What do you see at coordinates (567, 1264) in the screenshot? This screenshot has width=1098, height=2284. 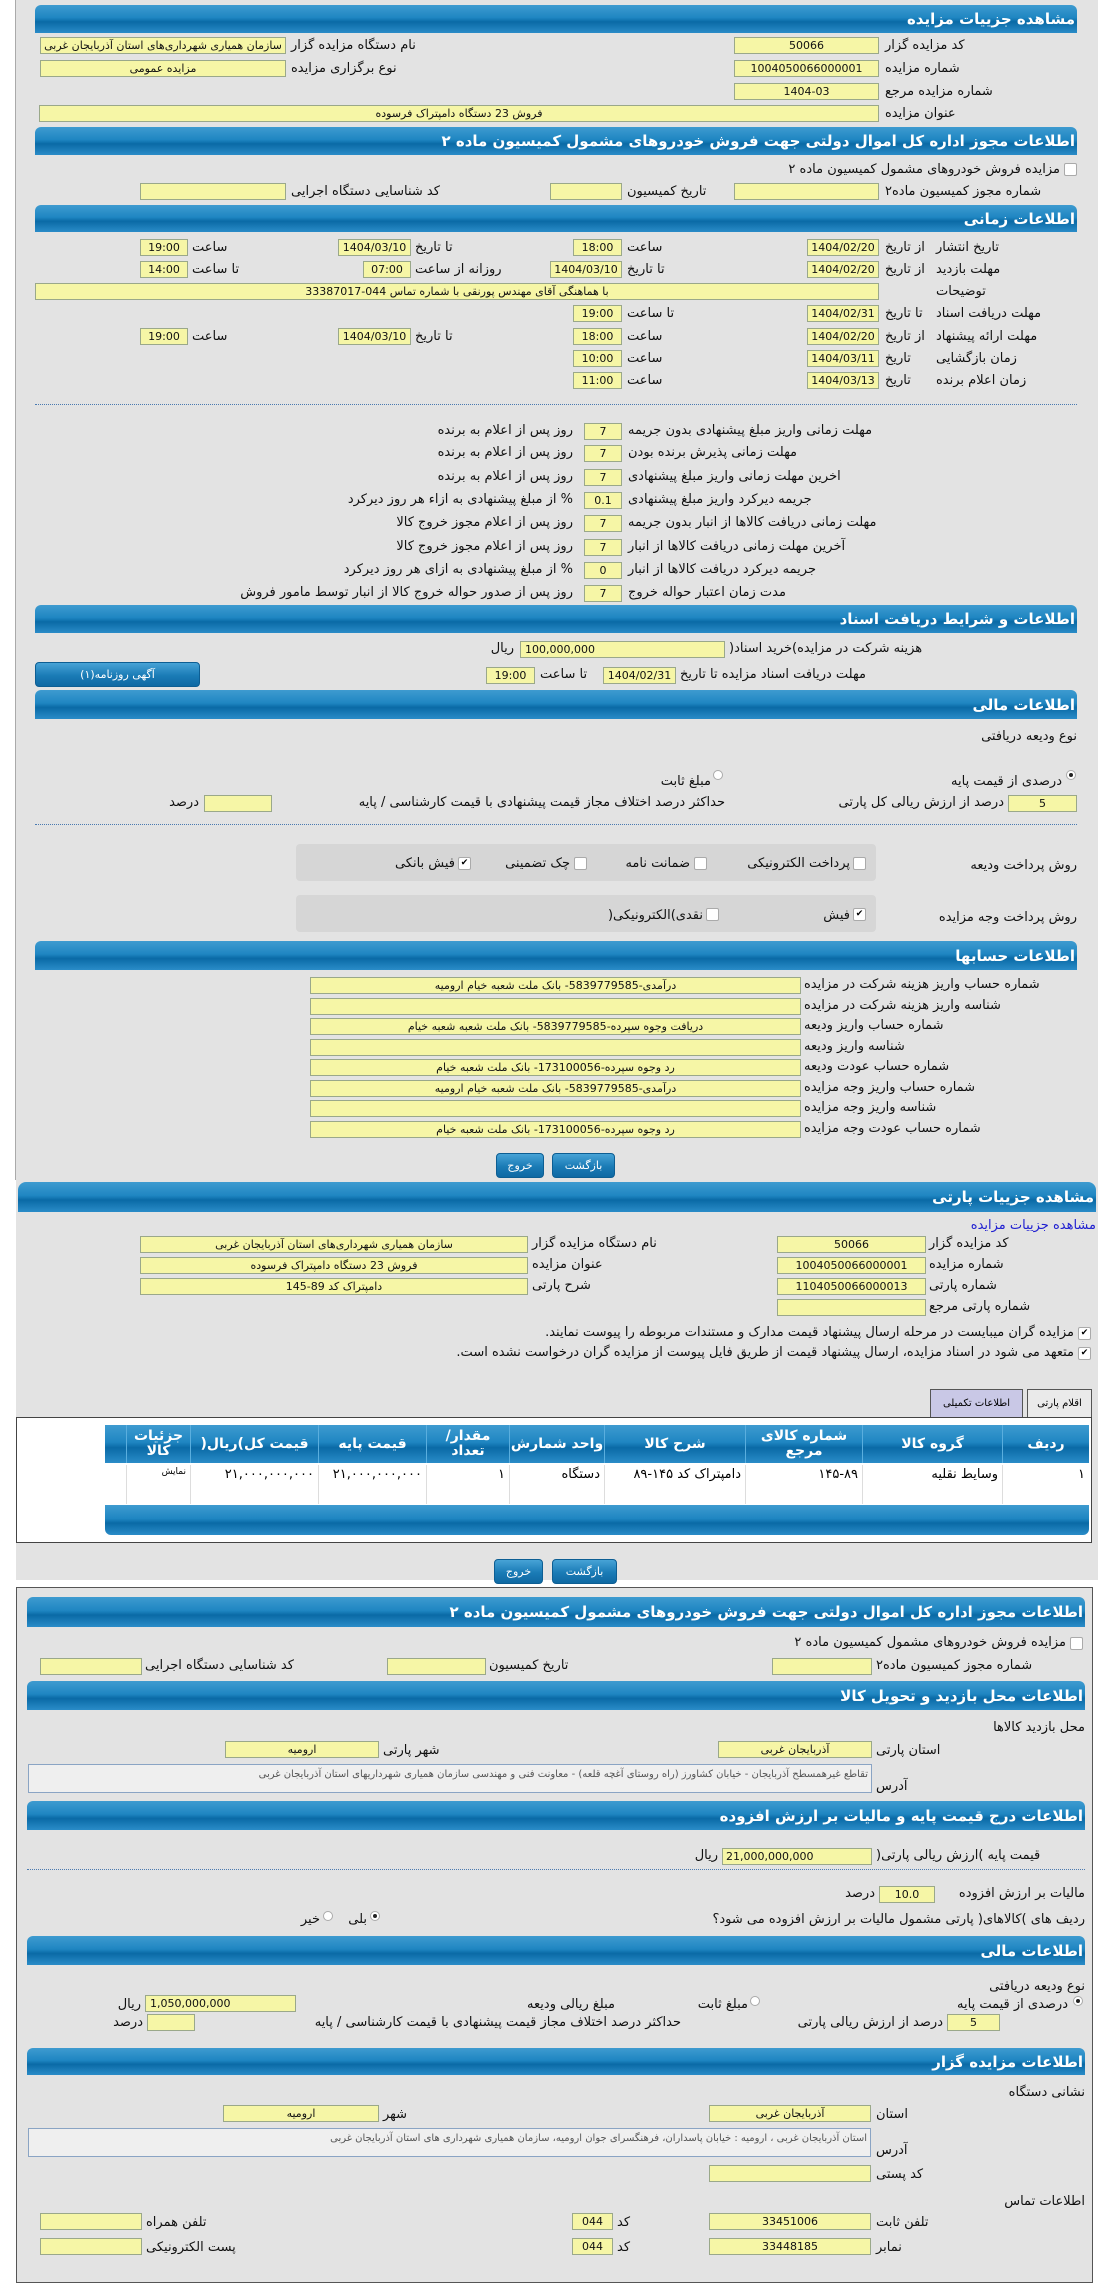 I see `lot-subject-label: عنوان مزایده` at bounding box center [567, 1264].